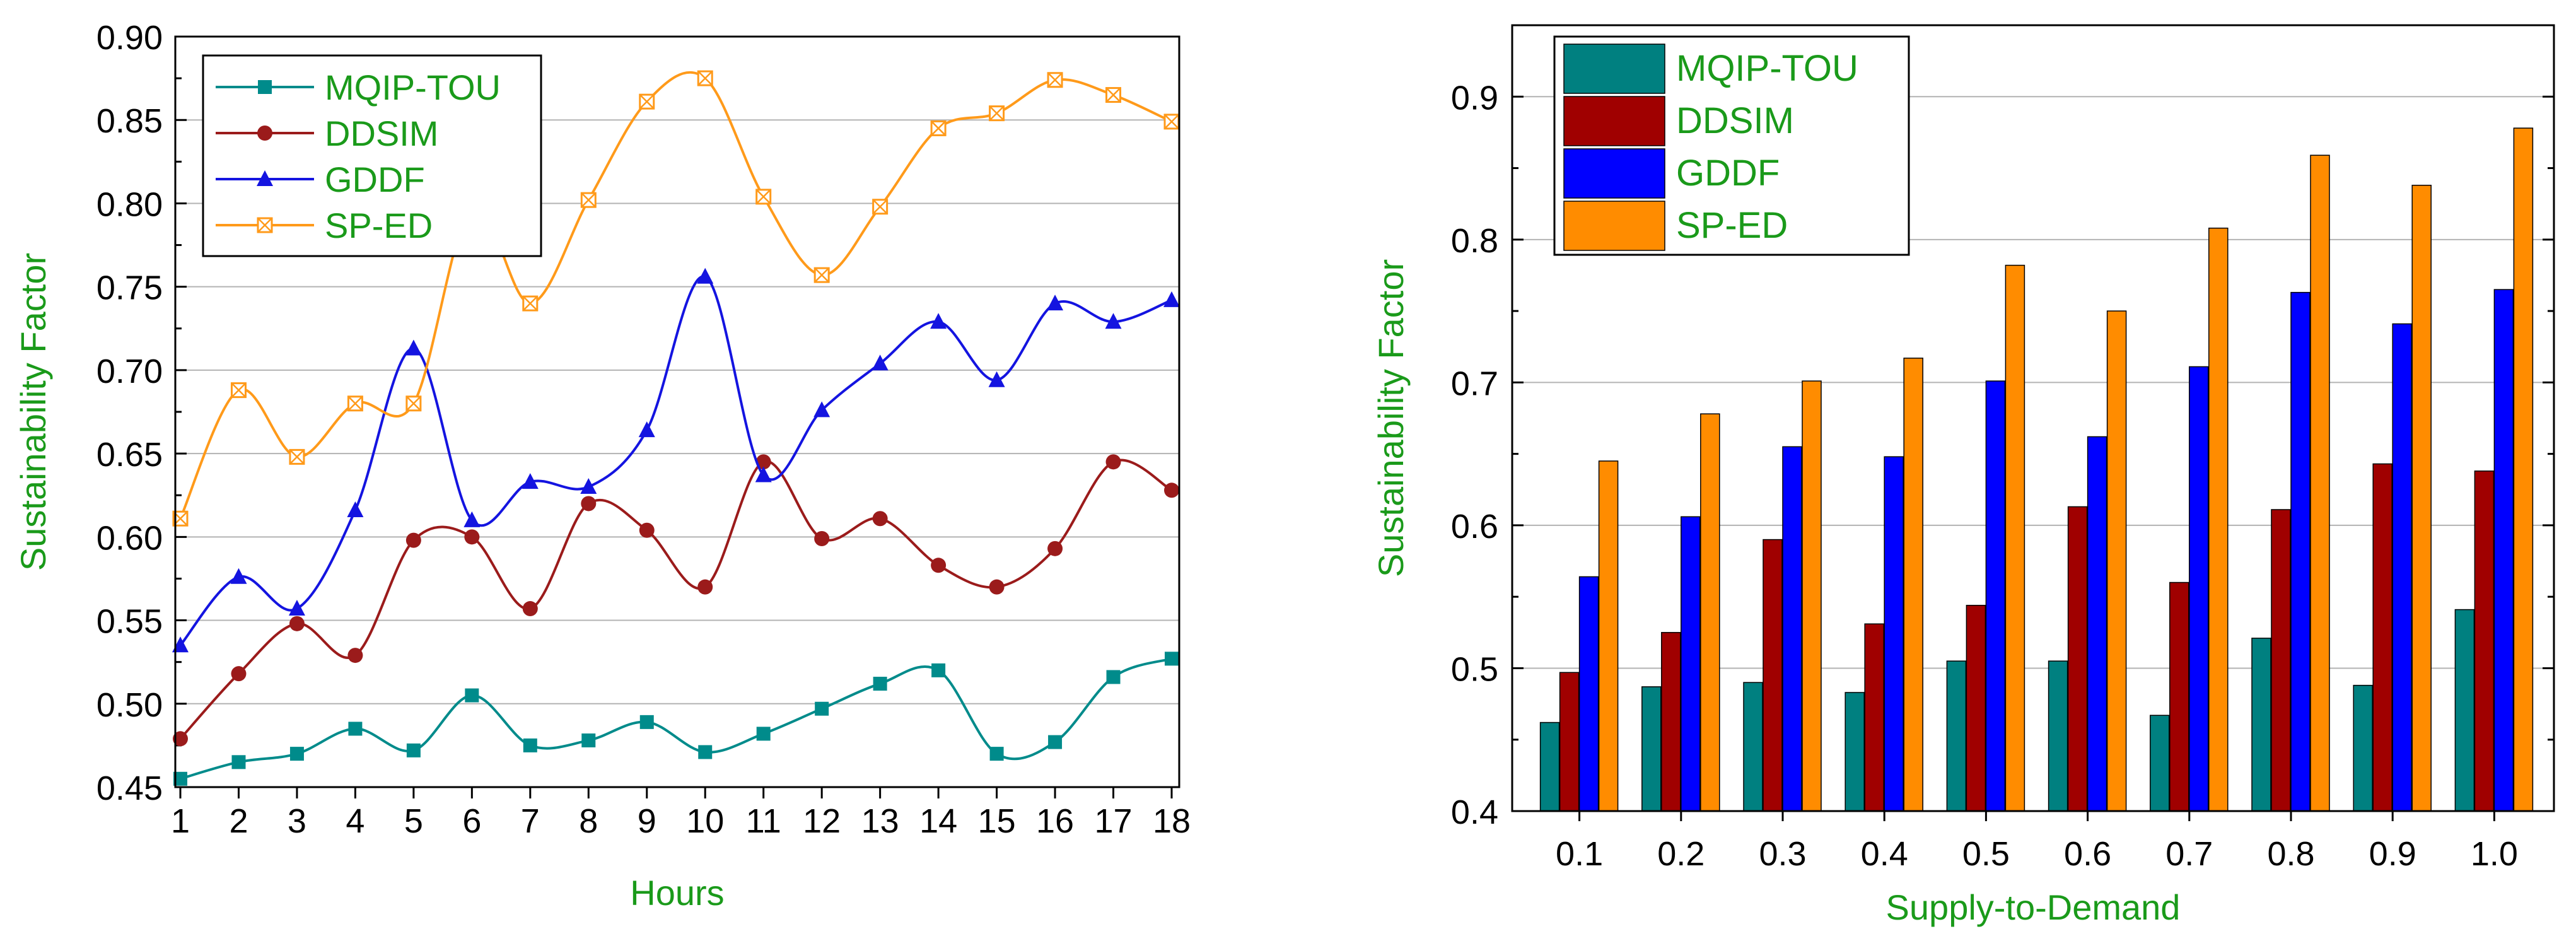 The height and width of the screenshot is (941, 2576). Describe the element at coordinates (355, 821) in the screenshot. I see `x-tick-label: 4` at that location.